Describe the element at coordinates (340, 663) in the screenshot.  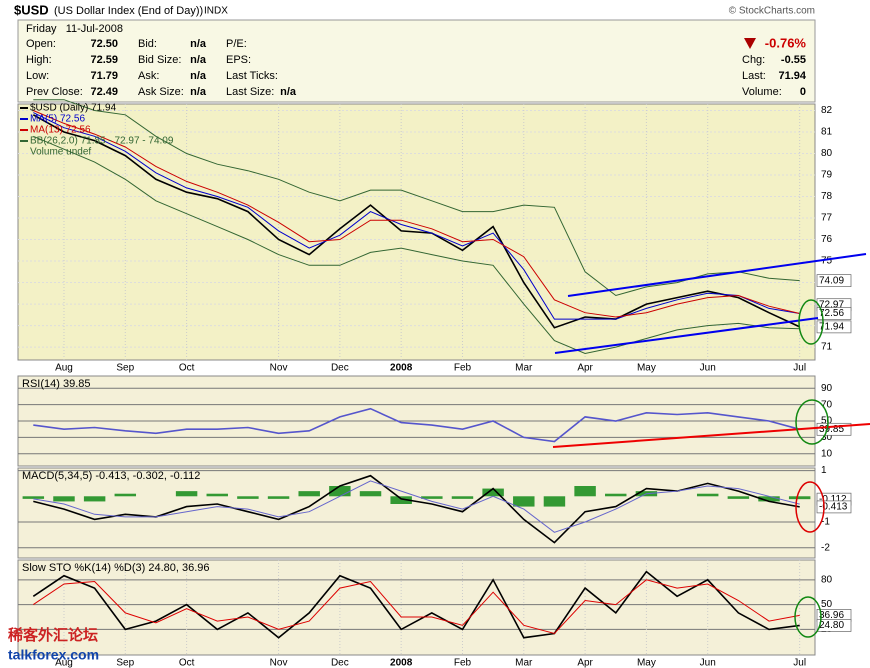
I see `x-tick-label: Dec` at that location.